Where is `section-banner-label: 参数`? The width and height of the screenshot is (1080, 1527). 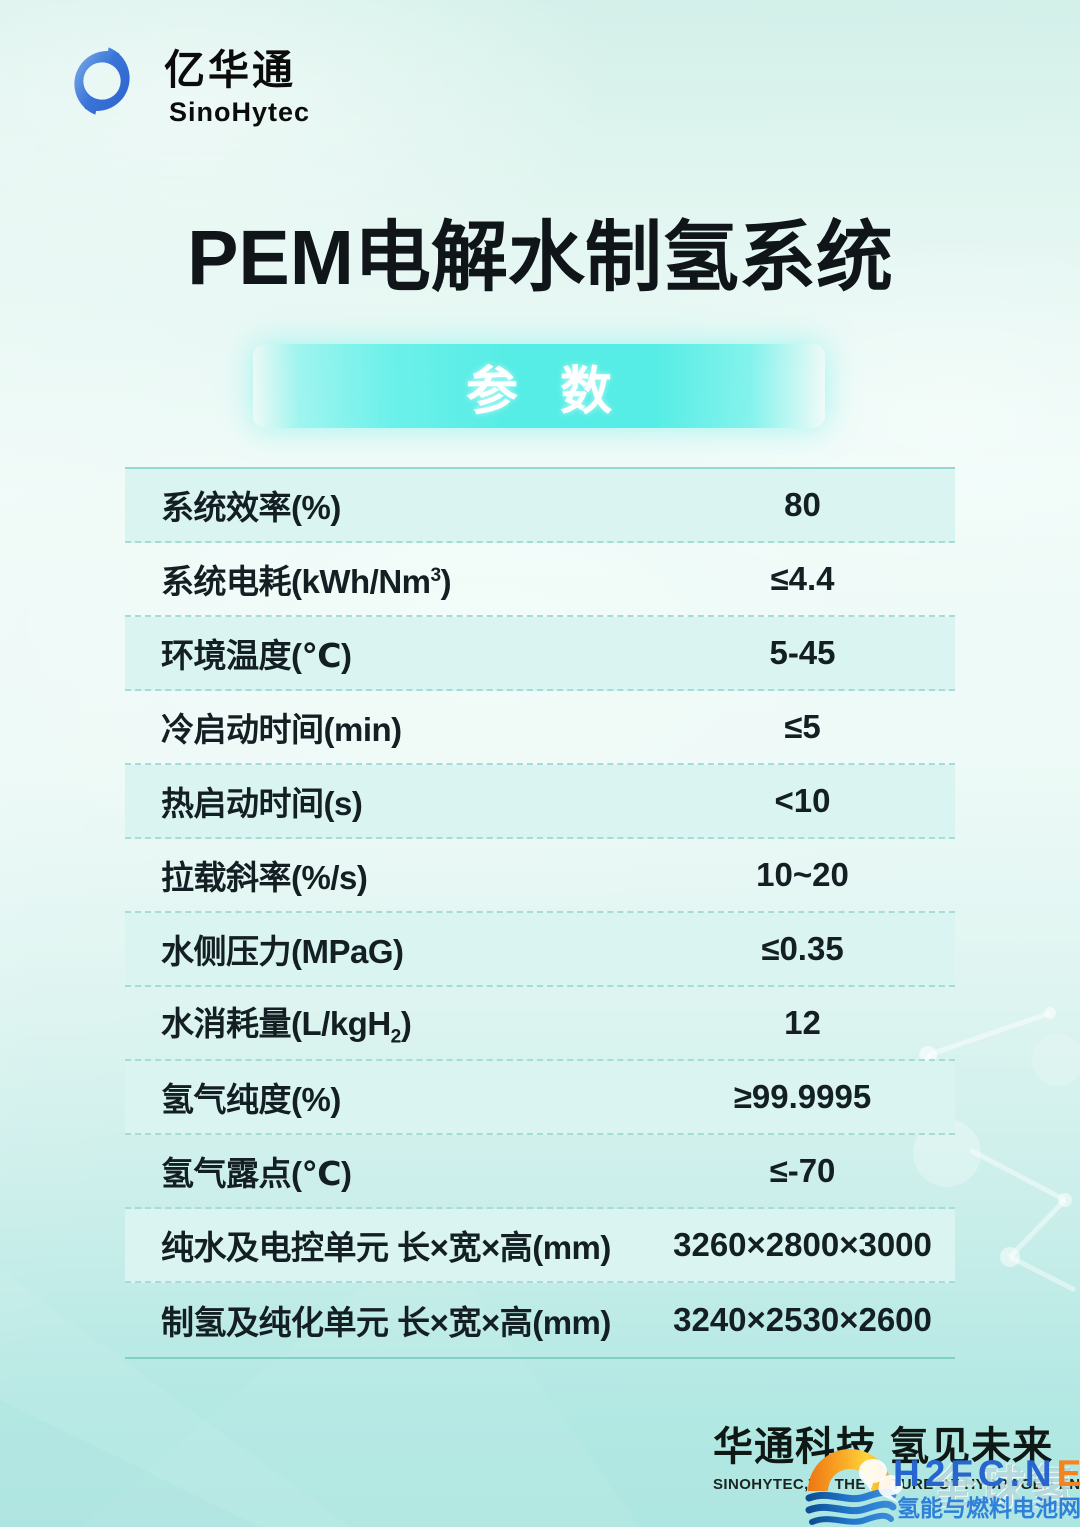 section-banner-label: 参数 is located at coordinates (559, 391).